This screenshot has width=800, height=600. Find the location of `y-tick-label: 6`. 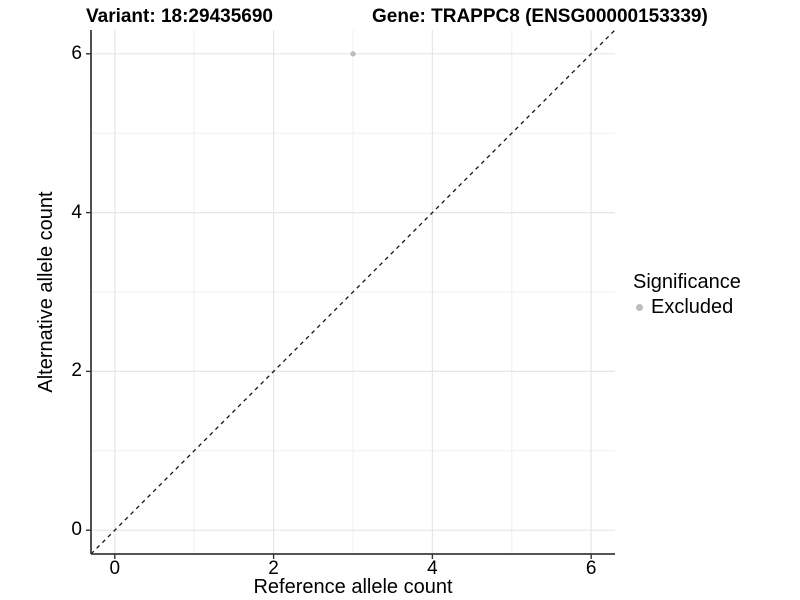

y-tick-label: 6 is located at coordinates (76, 53).